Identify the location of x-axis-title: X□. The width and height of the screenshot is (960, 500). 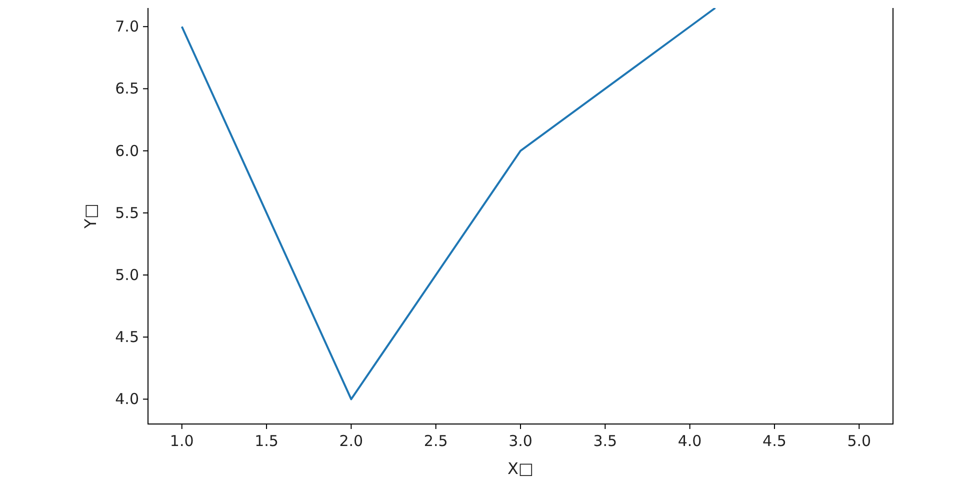
(520, 468).